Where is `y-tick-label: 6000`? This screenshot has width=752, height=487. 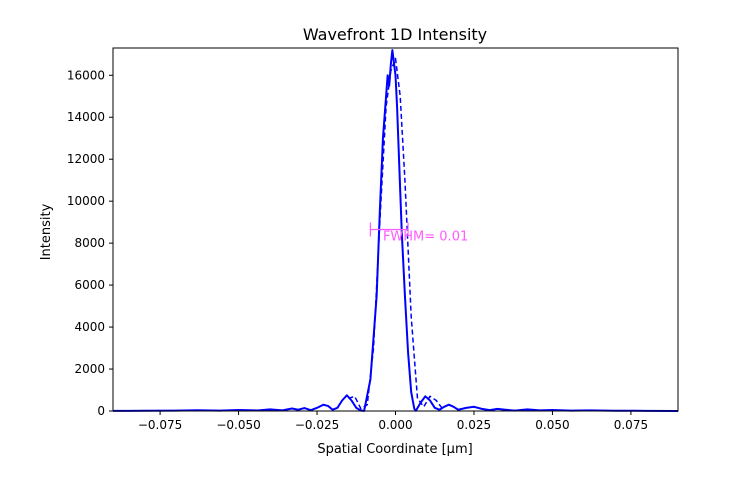 y-tick-label: 6000 is located at coordinates (89, 285).